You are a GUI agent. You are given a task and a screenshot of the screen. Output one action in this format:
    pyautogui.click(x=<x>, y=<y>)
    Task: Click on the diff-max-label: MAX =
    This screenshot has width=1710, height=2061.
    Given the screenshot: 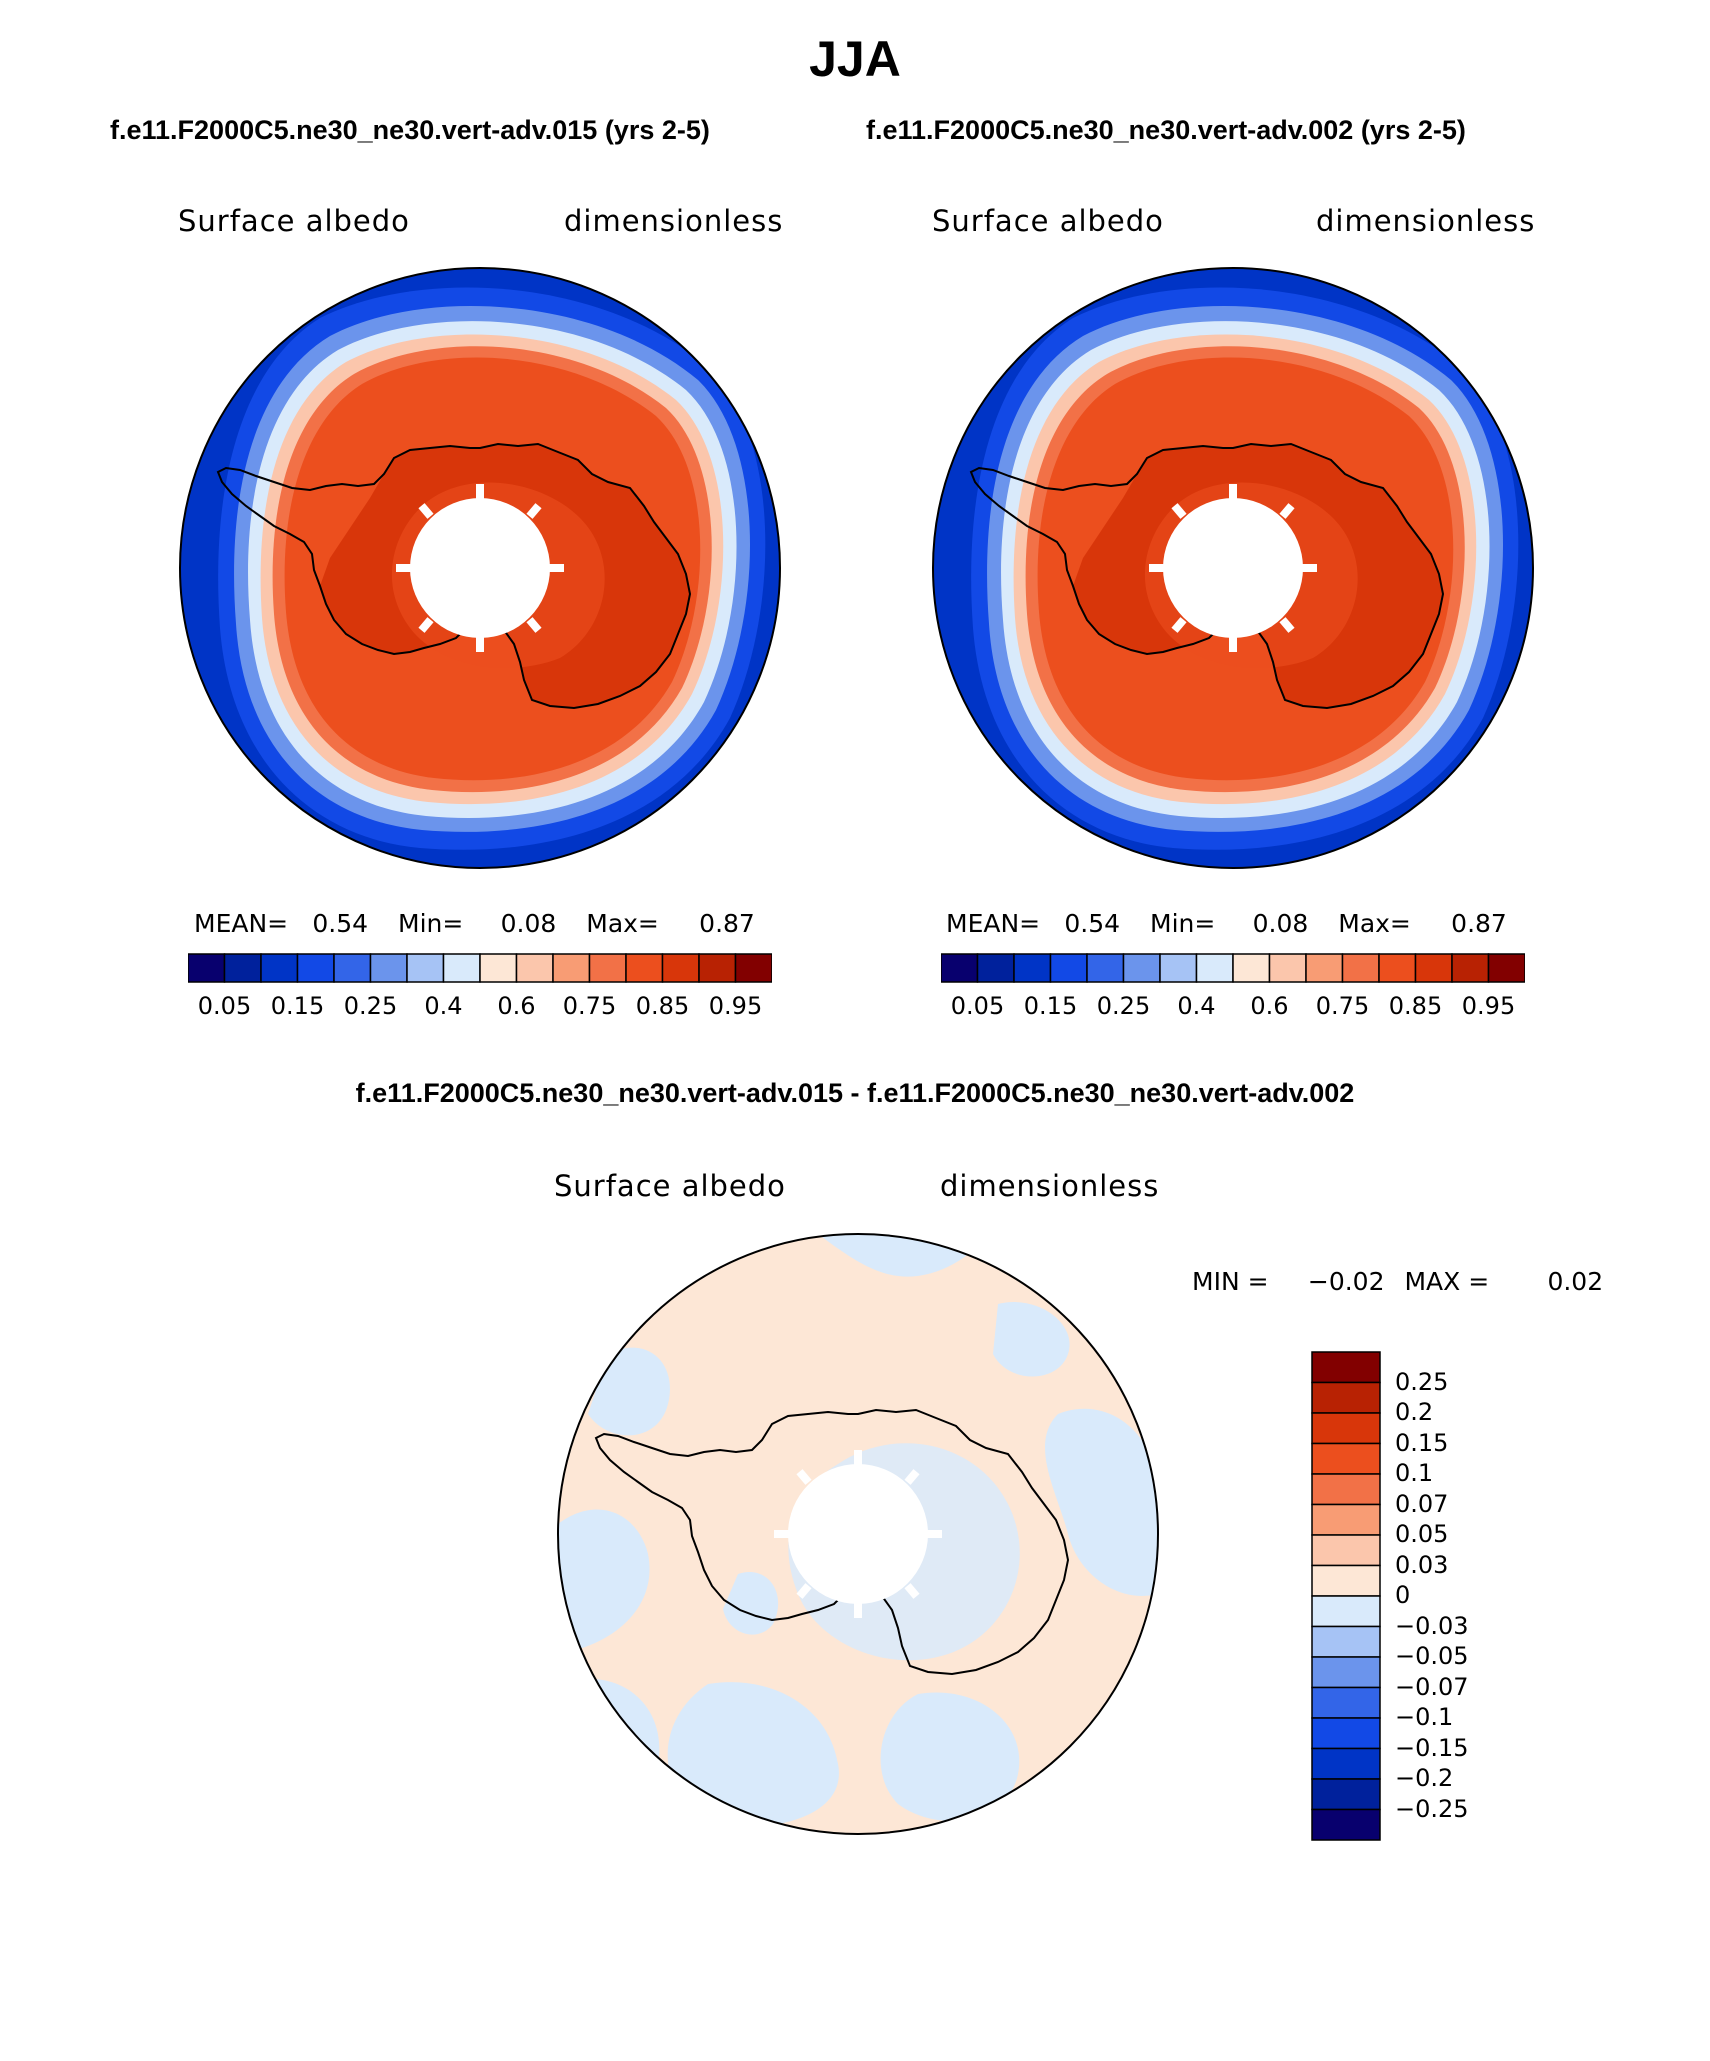 What is the action you would take?
    pyautogui.click(x=1447, y=1281)
    